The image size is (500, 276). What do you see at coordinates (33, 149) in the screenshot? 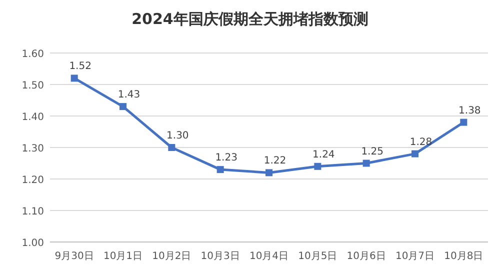
I see `y-tick-label: 1.30` at bounding box center [33, 149].